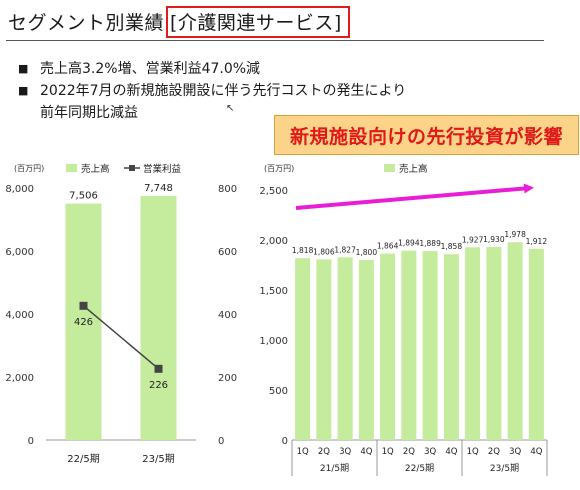  I want to click on profit-value-label: 226, so click(158, 385).